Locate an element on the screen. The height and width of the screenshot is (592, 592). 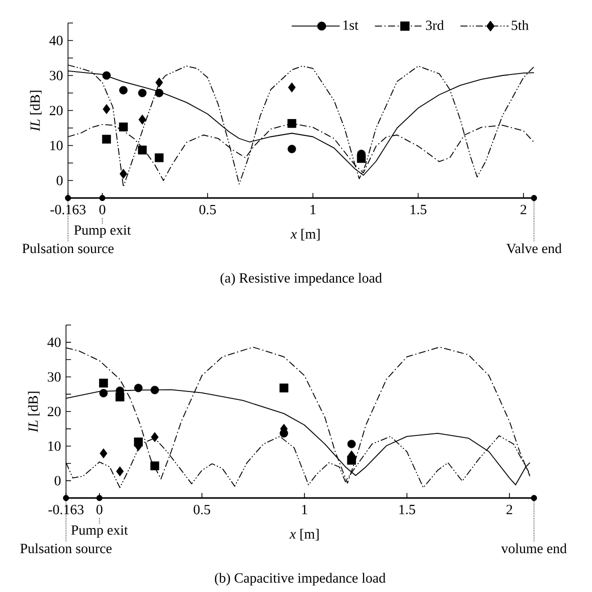
text: (a) Resistive impedance load is located at coordinates (301, 279).